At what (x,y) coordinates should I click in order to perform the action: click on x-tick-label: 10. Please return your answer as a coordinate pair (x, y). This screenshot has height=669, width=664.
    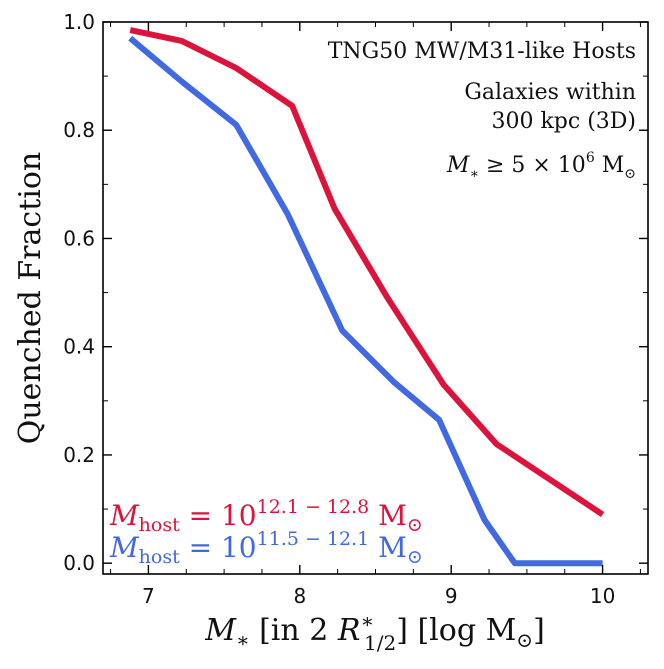
    Looking at the image, I should click on (602, 596).